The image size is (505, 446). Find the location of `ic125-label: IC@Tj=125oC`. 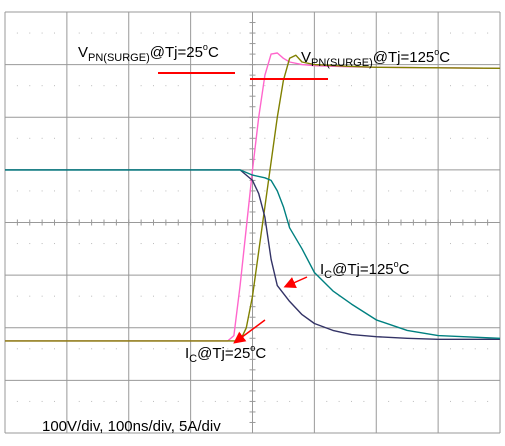

ic125-label: IC@Tj=125oC is located at coordinates (365, 270).